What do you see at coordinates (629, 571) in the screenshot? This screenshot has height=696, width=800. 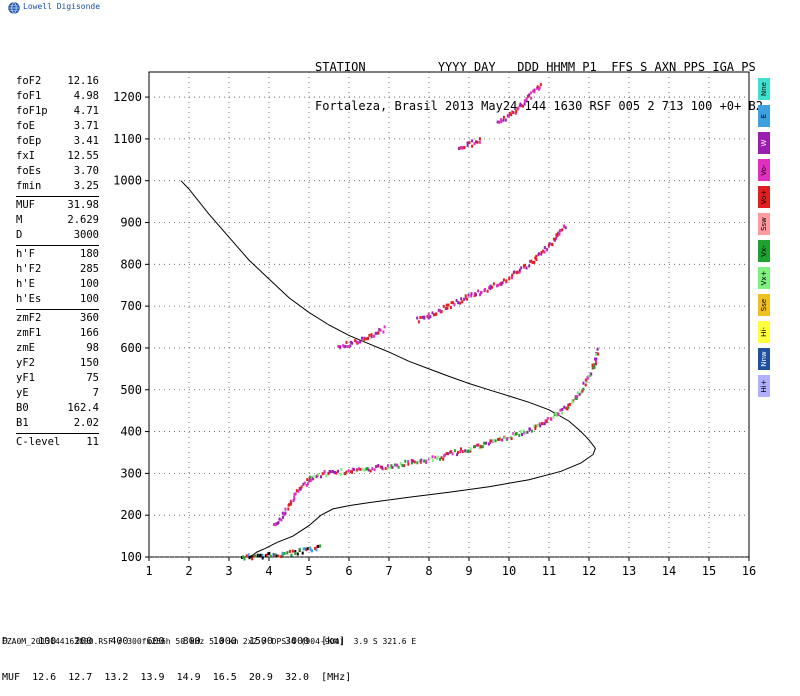 I see `x-tick-label: 13` at bounding box center [629, 571].